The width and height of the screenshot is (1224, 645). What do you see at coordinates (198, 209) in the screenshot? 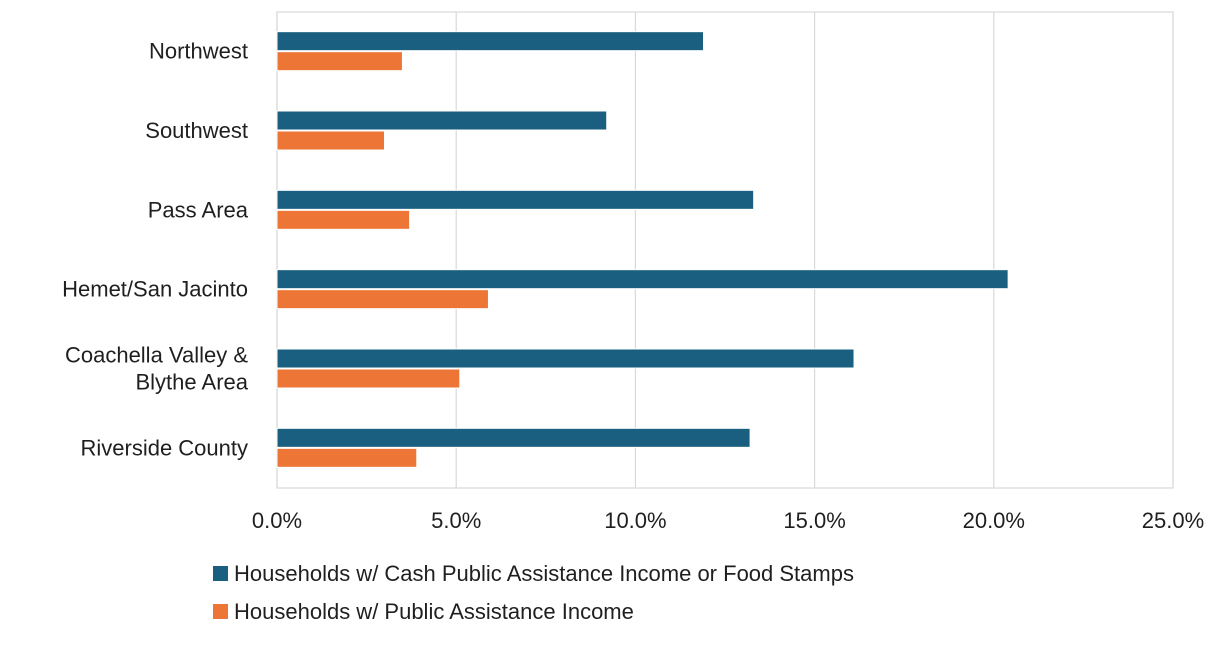
I see `category-label: Pass Area` at bounding box center [198, 209].